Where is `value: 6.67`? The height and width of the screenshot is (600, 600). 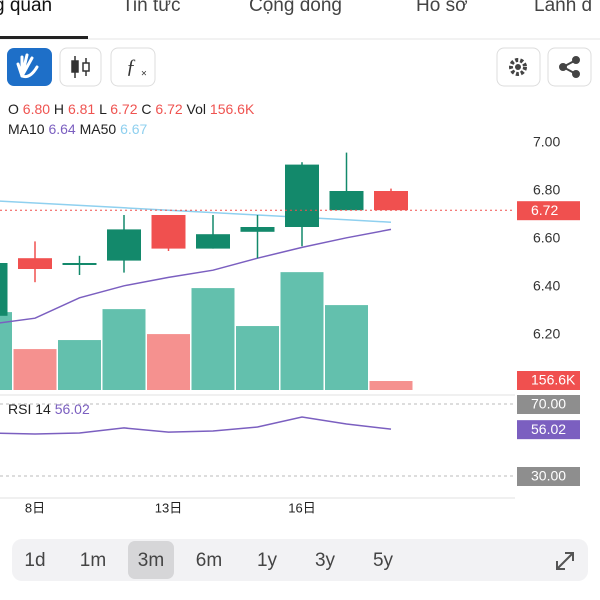 value: 6.67 is located at coordinates (134, 129).